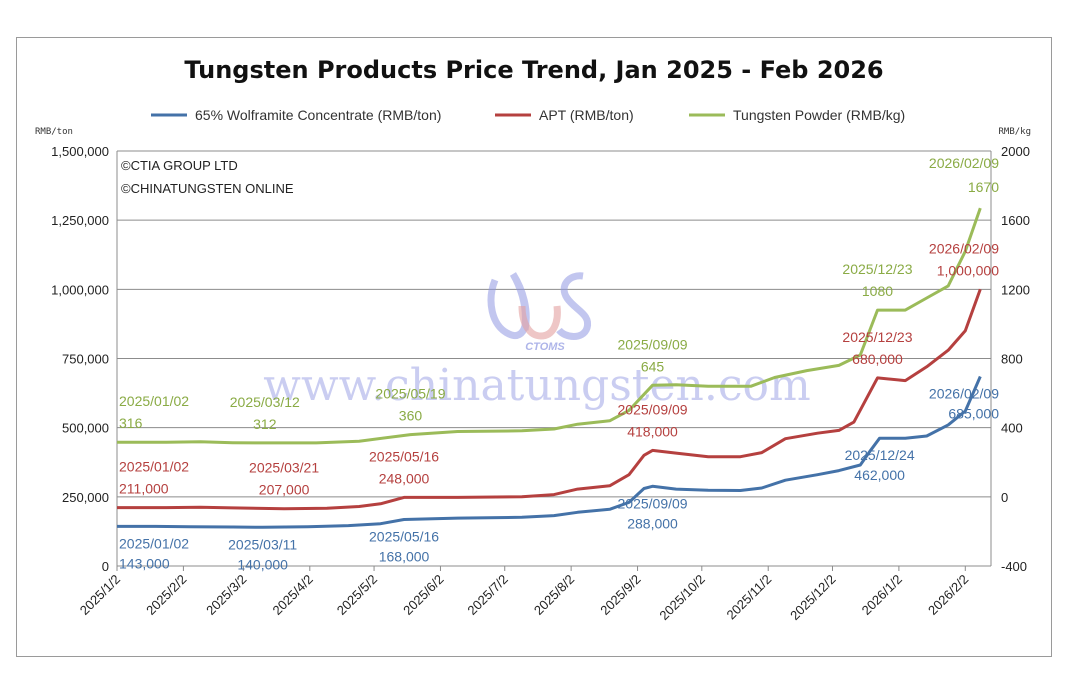 This screenshot has width=1080, height=700. I want to click on y-left-tick-label: 1,000,000, so click(80, 289).